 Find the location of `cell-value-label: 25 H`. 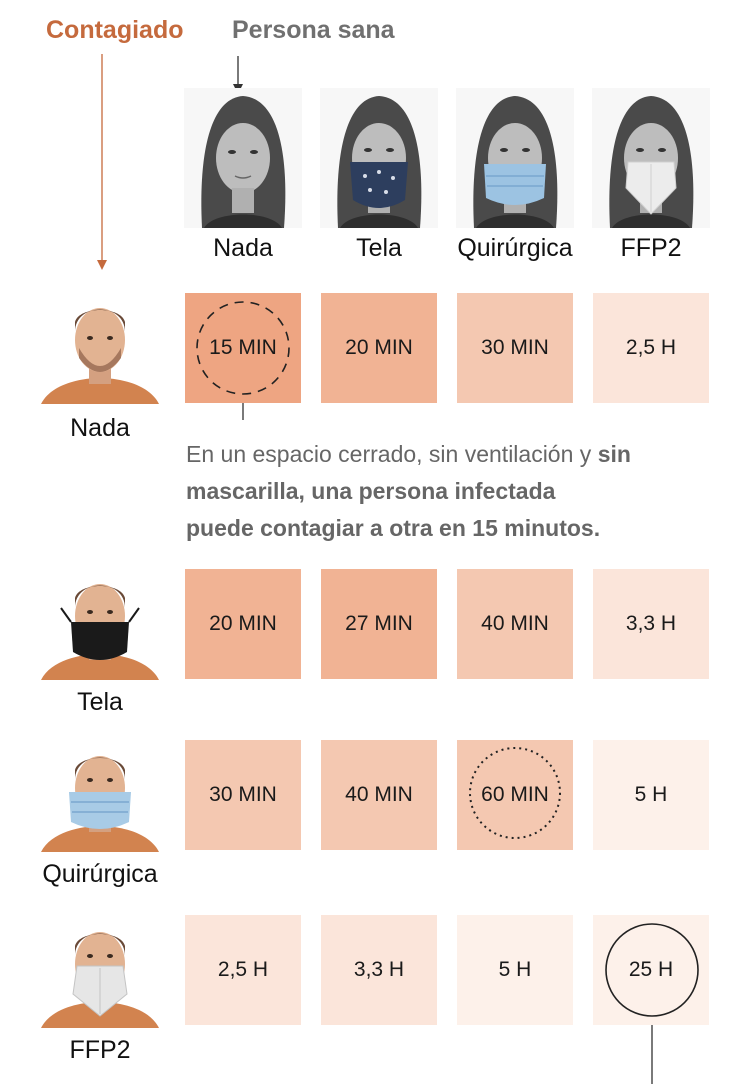

cell-value-label: 25 H is located at coordinates (651, 969).